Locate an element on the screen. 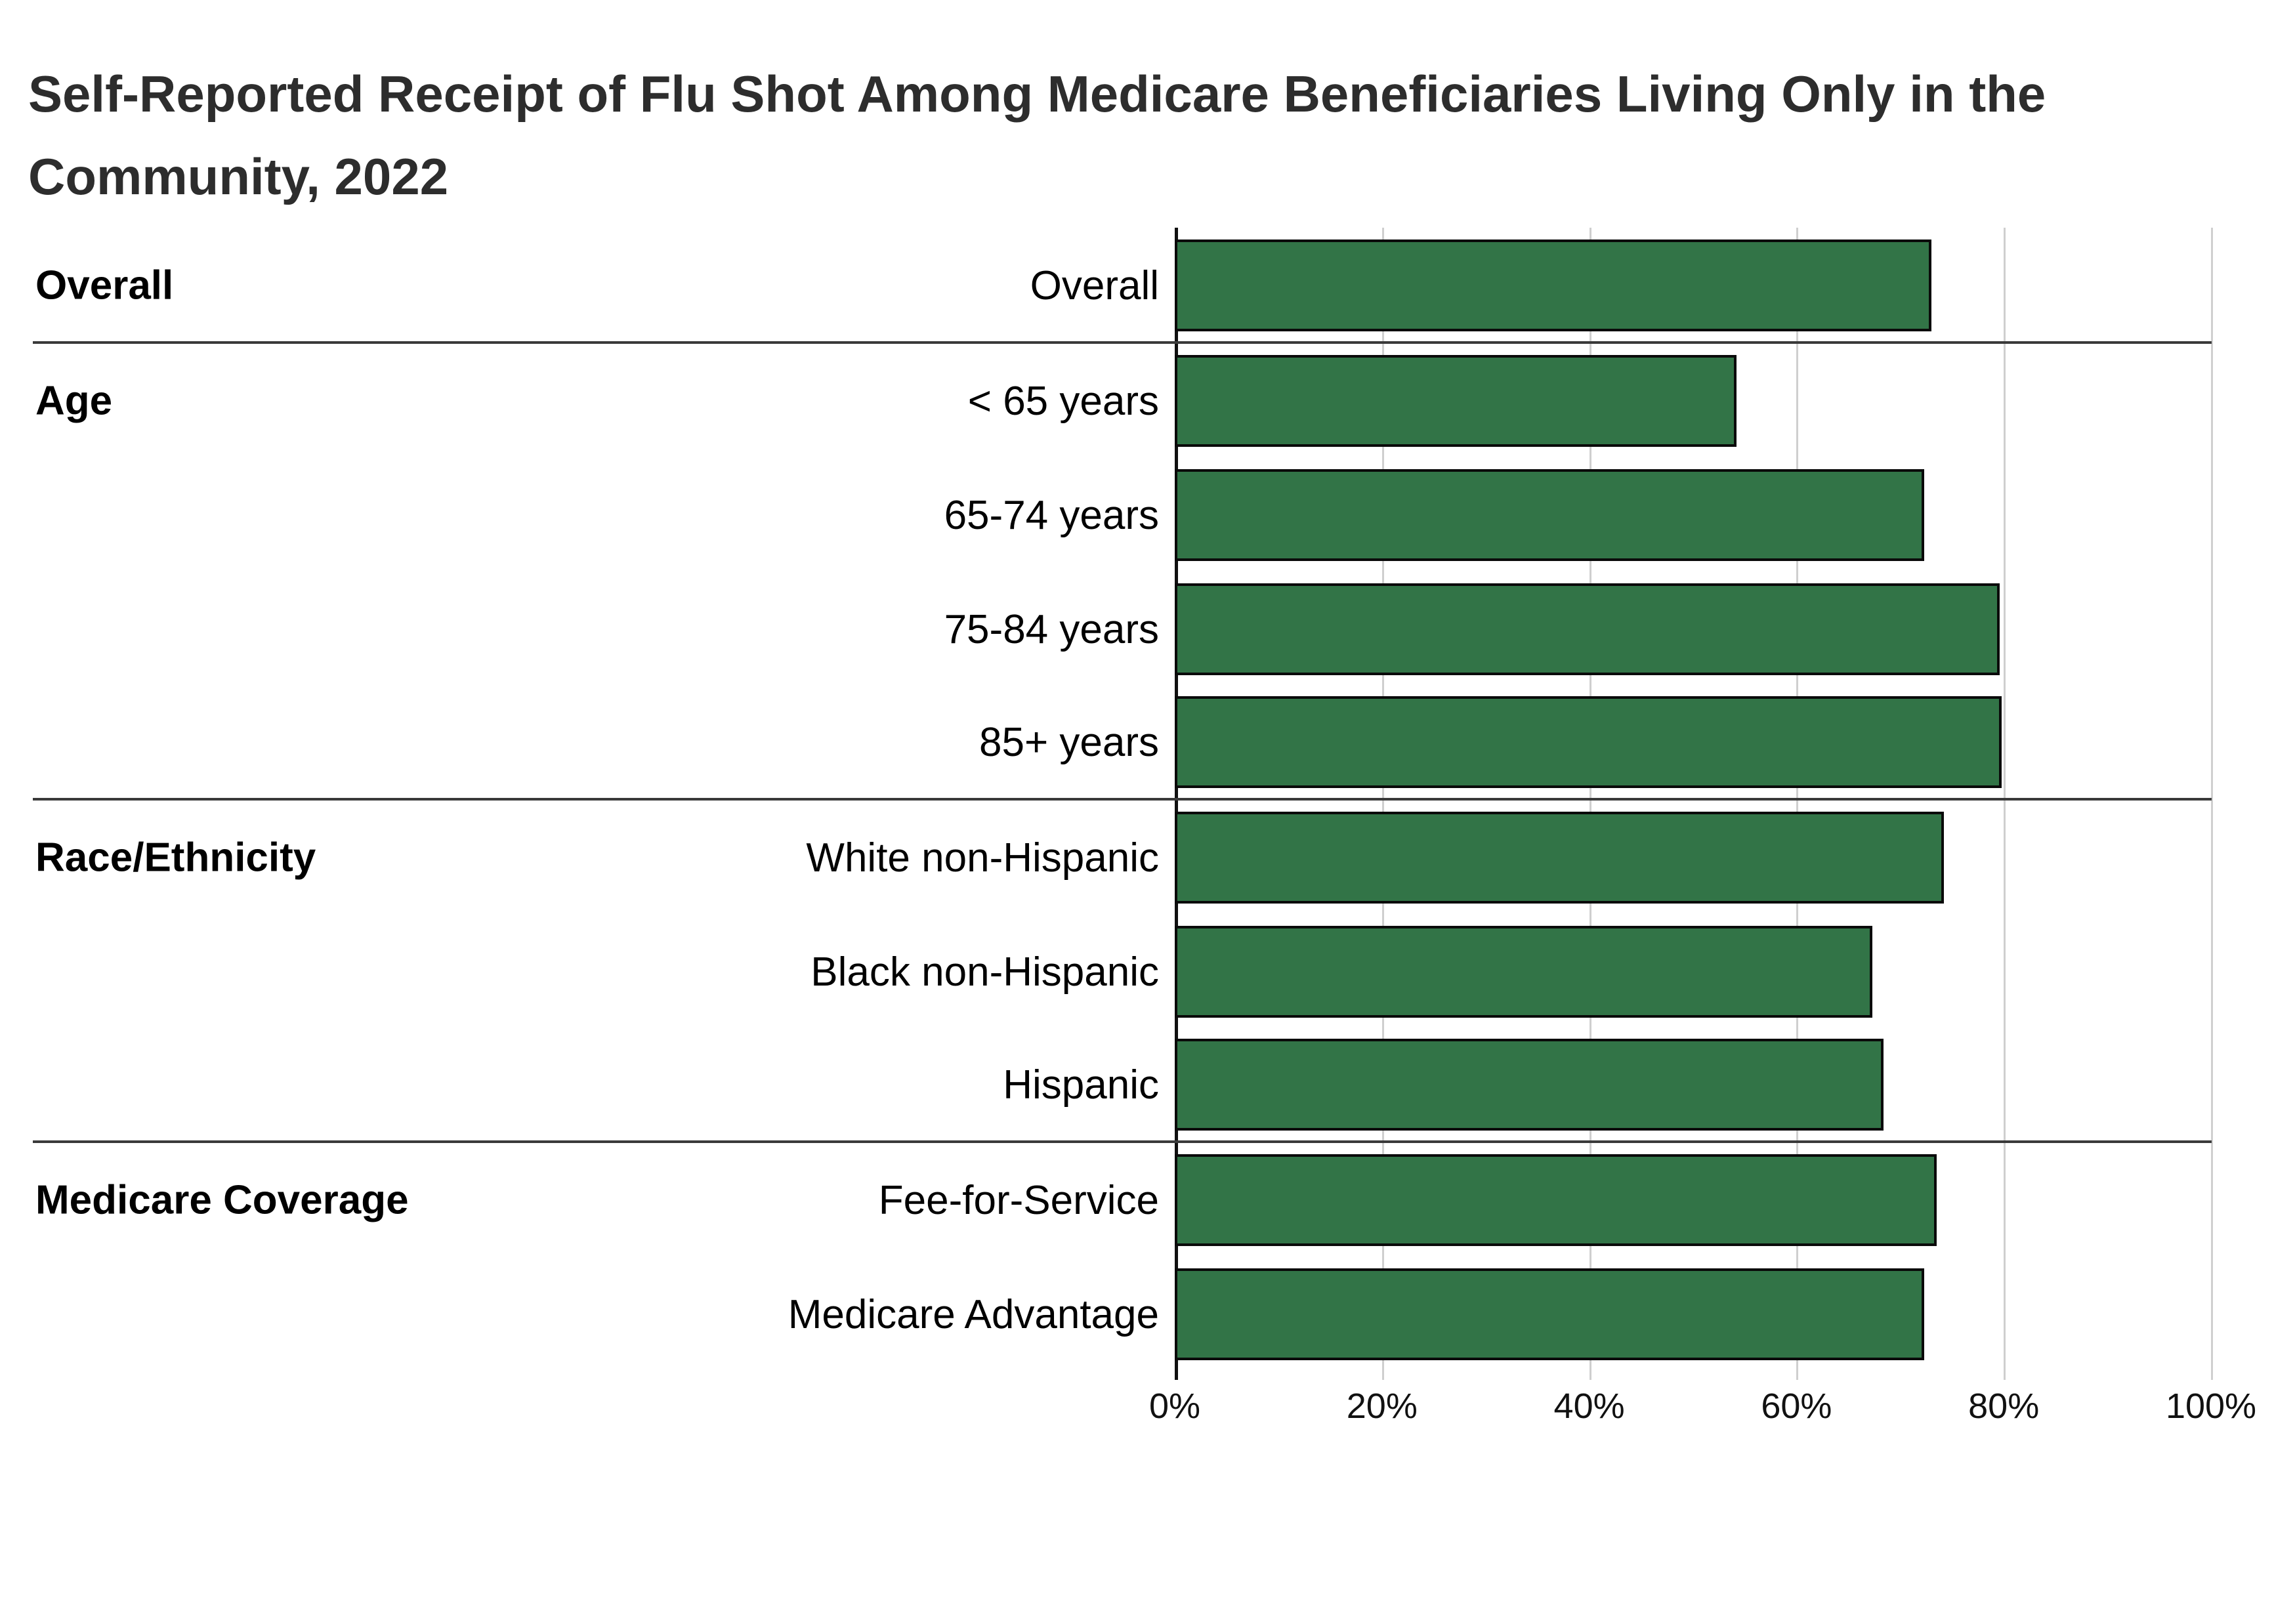 Image resolution: width=2274 pixels, height=1624 pixels. x-tick-label: 100% is located at coordinates (2211, 1406).